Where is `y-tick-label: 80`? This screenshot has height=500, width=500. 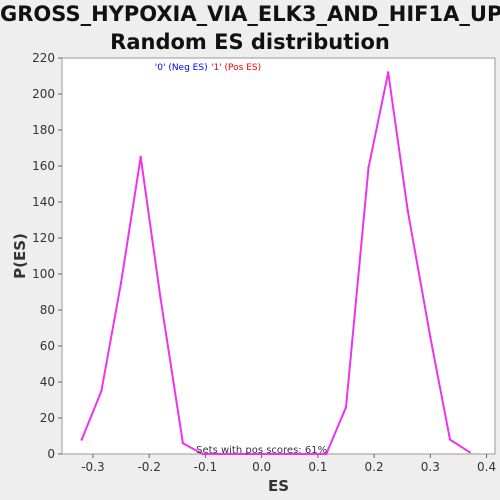 y-tick-label: 80 is located at coordinates (47, 310).